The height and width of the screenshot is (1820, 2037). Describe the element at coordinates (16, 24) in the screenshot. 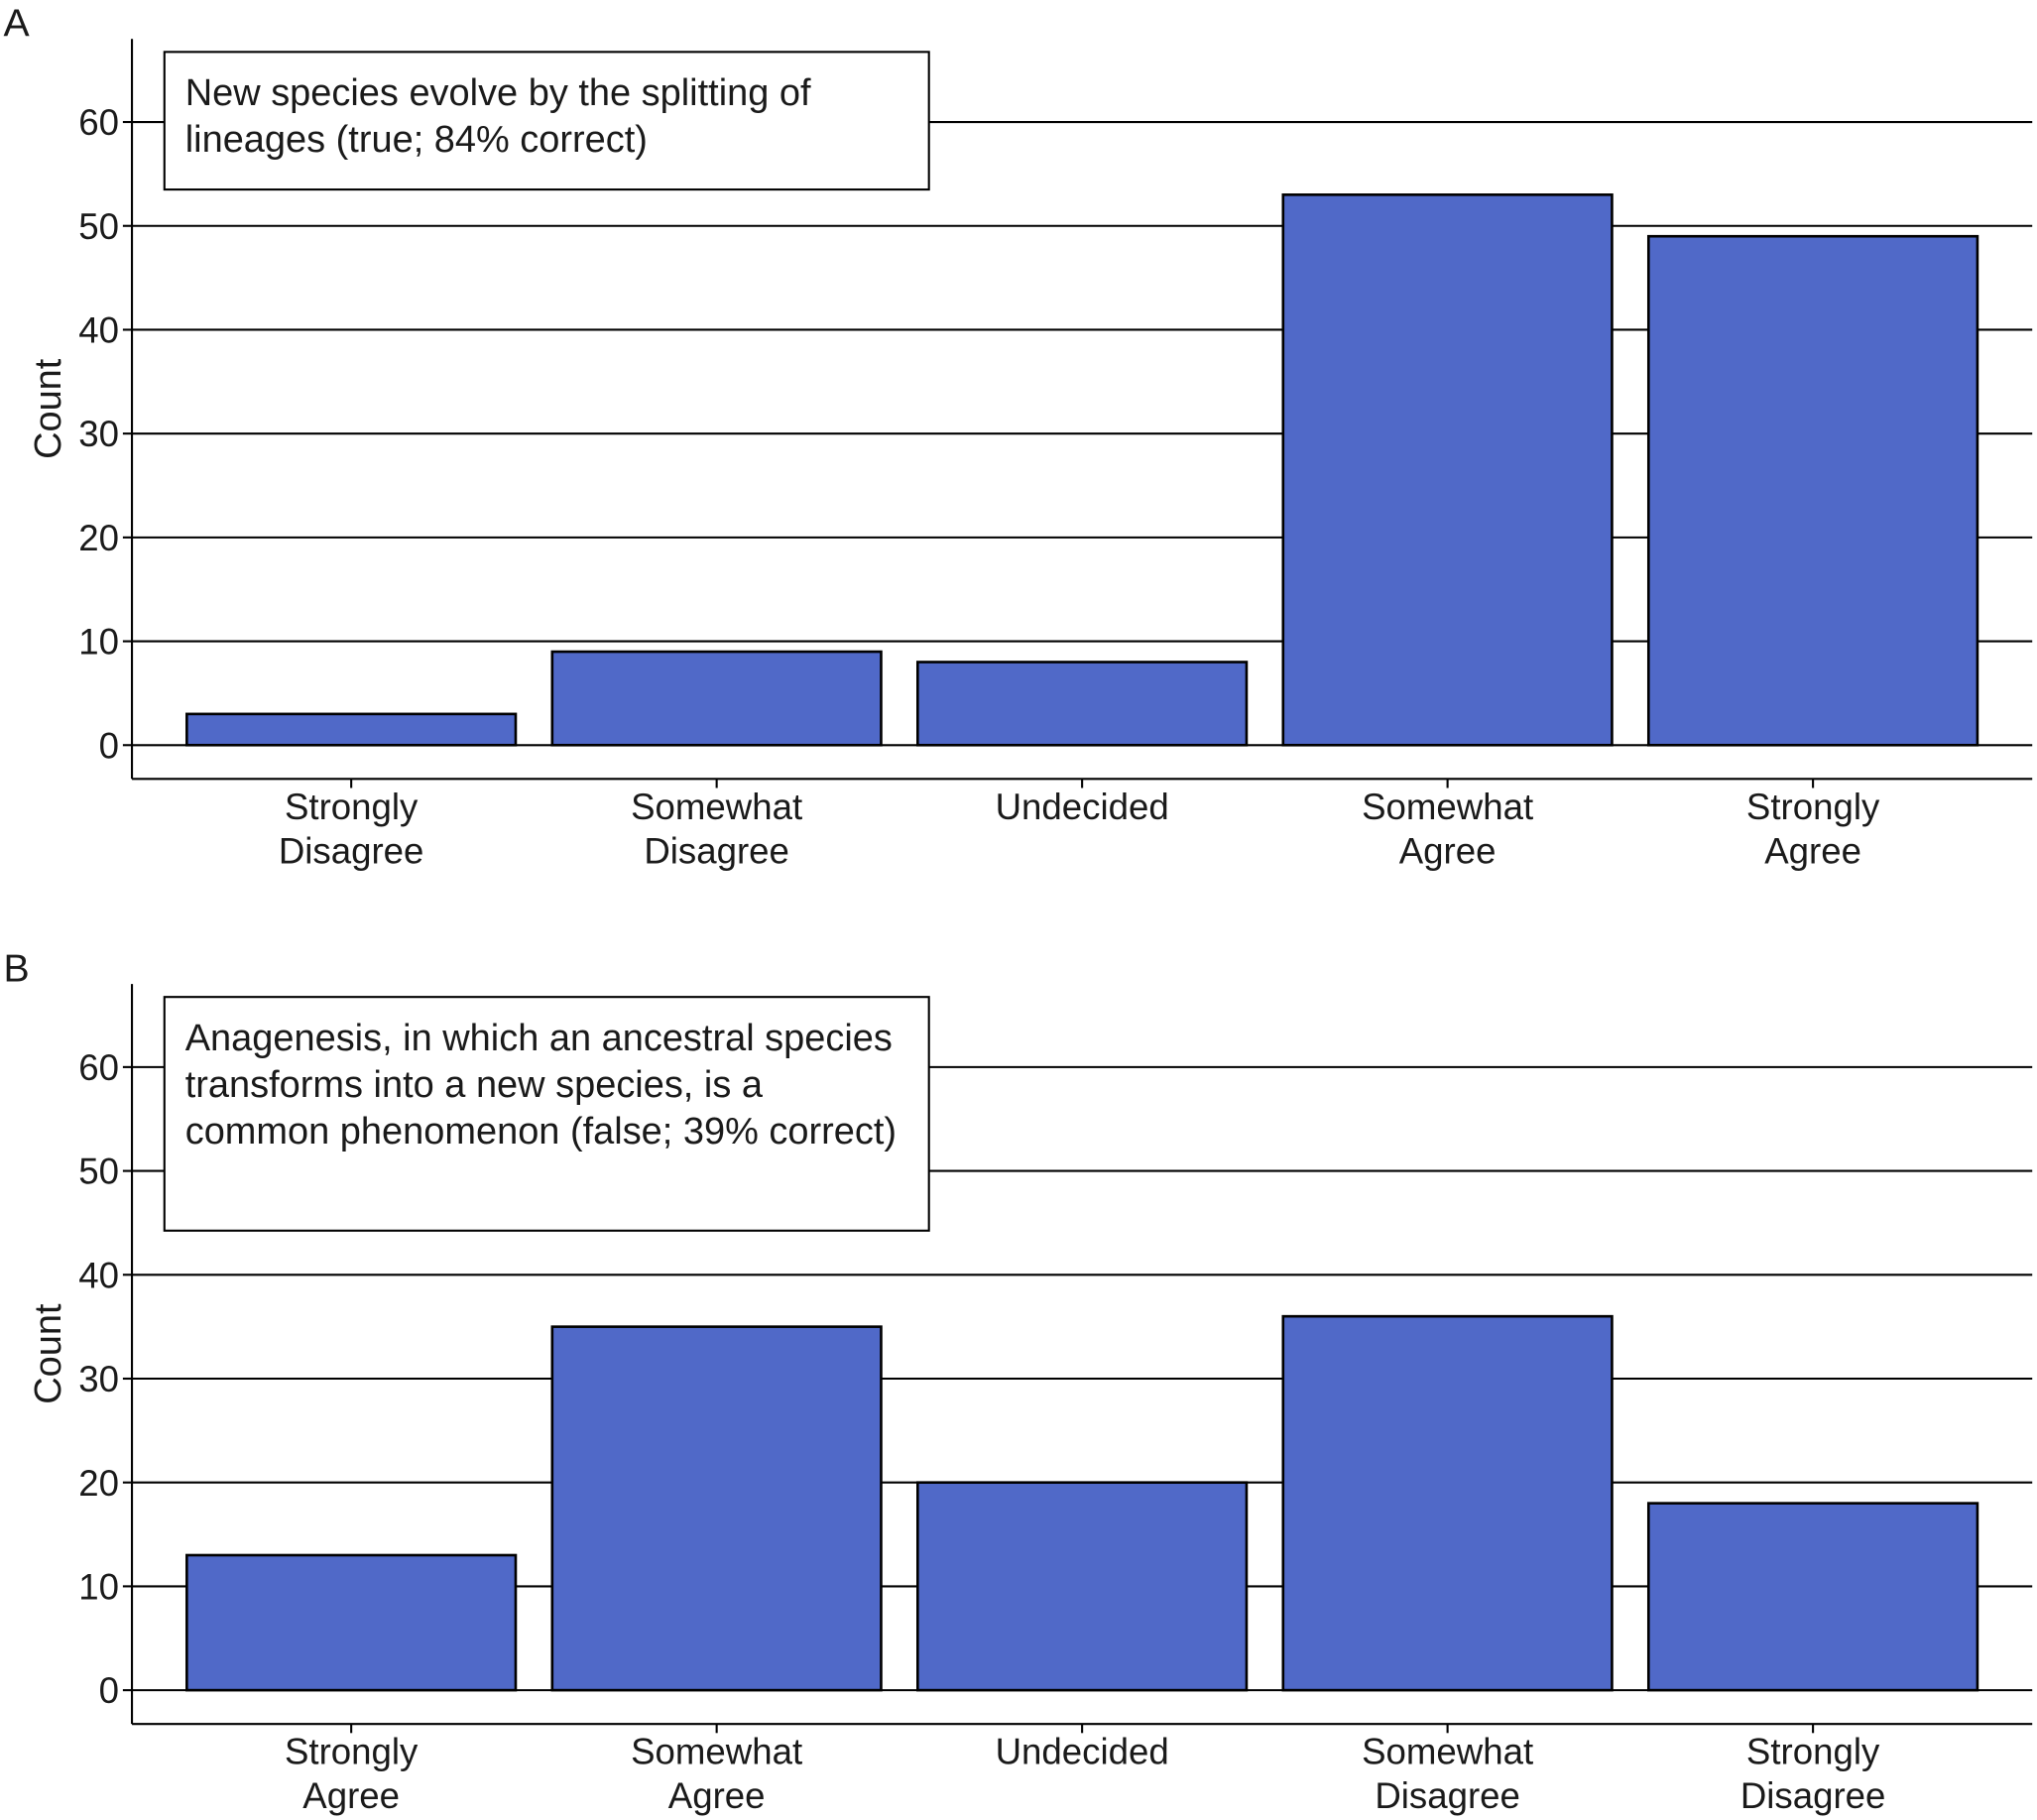

I see `panel-label: A` at that location.